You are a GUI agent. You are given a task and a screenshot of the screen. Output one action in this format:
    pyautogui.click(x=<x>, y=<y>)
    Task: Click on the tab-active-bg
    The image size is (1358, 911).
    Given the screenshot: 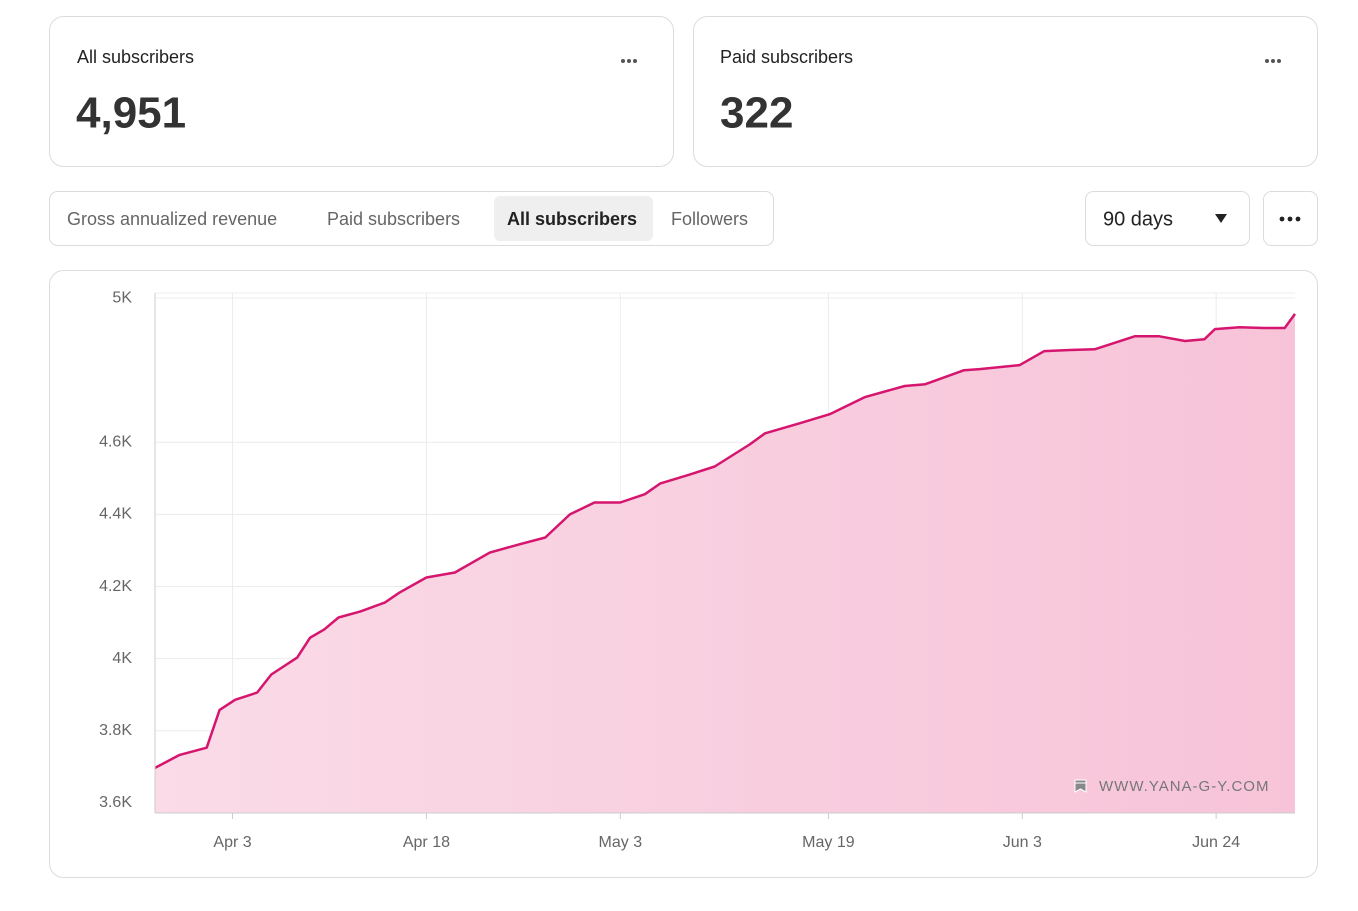 What is the action you would take?
    pyautogui.click(x=573, y=218)
    